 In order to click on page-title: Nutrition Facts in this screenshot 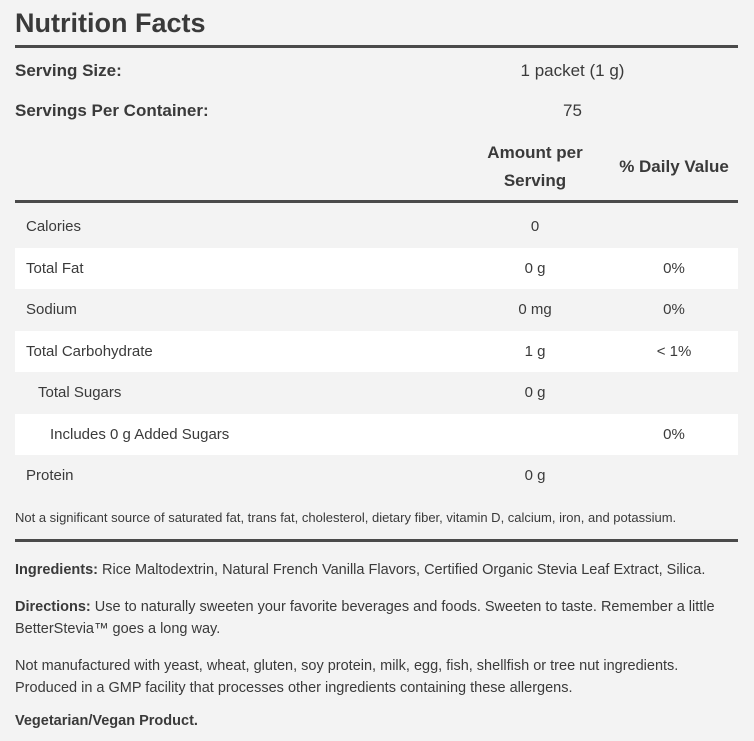, I will do `click(376, 24)`.